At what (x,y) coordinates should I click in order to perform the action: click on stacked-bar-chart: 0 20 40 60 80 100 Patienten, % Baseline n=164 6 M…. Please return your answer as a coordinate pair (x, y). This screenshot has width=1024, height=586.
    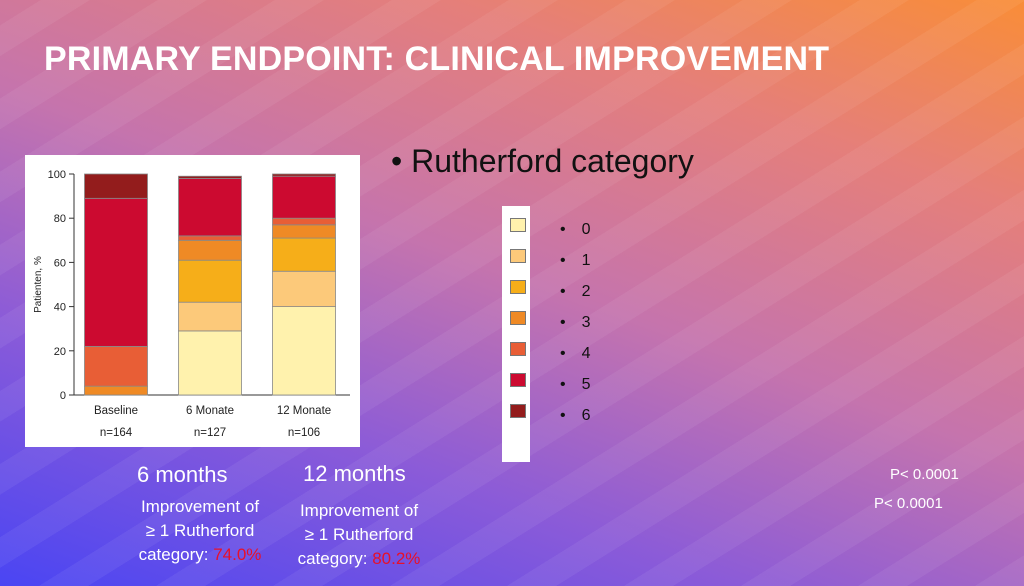
    Looking at the image, I should click on (191, 304).